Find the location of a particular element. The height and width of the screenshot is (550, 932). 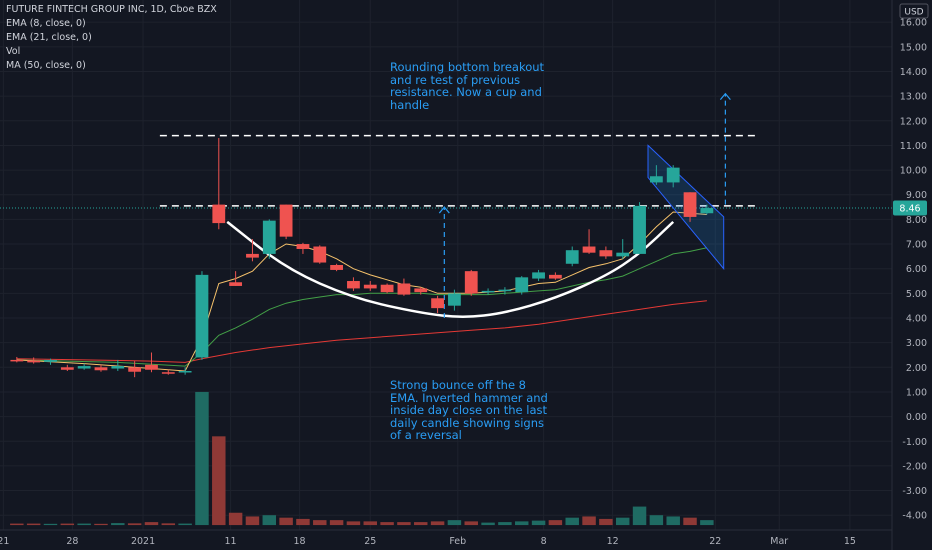

x-tick-label: 11 is located at coordinates (231, 541).